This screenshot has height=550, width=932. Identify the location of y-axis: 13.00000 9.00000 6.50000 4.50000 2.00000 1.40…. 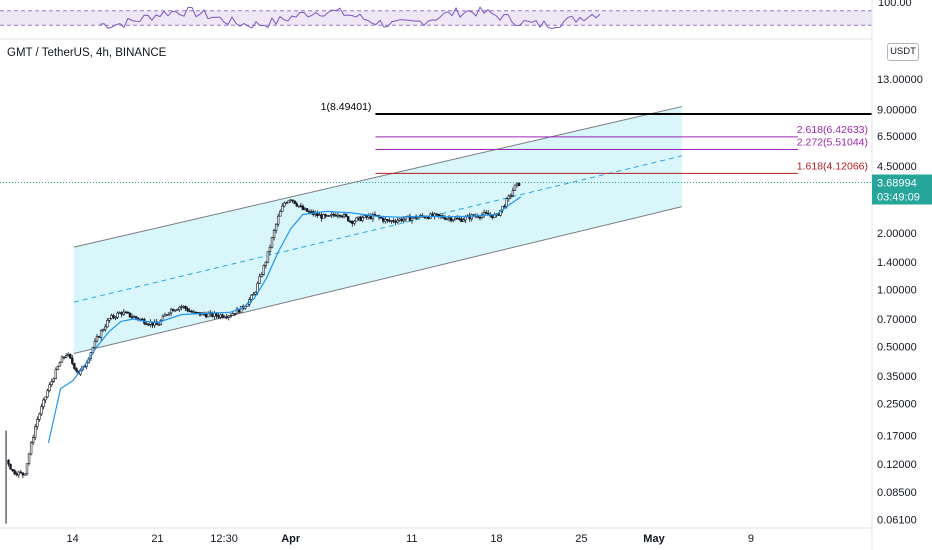
(900, 300).